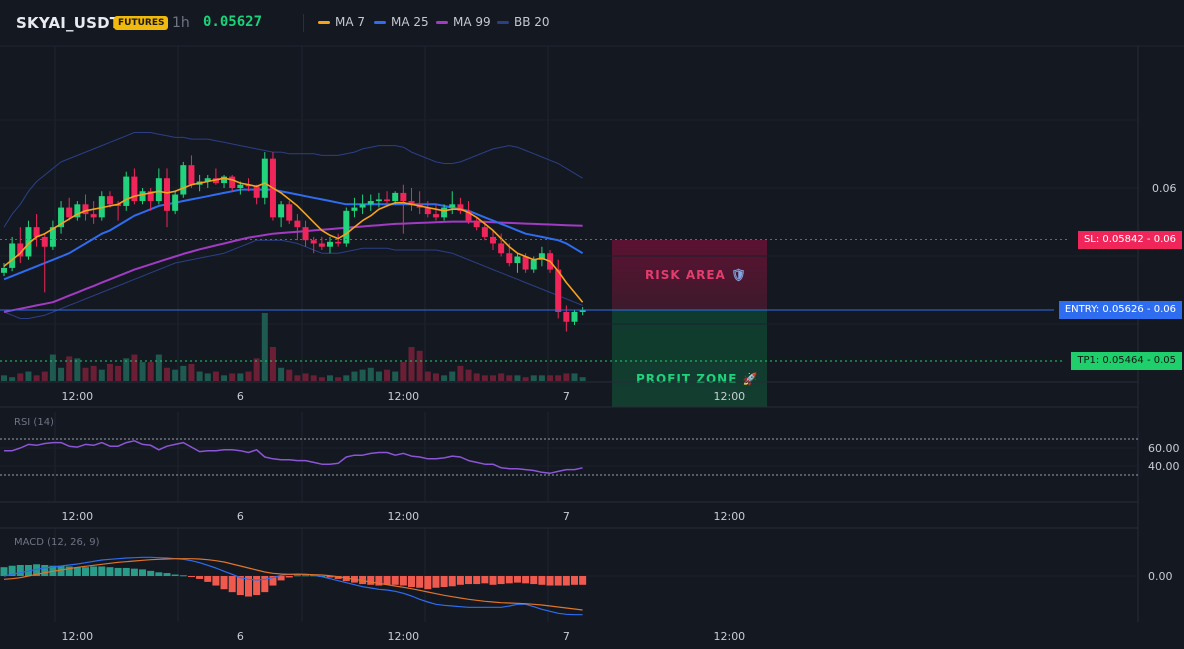 The image size is (1184, 649). I want to click on stop-loss-tag: SL: 0.05842 - 0.06, so click(1129, 240).